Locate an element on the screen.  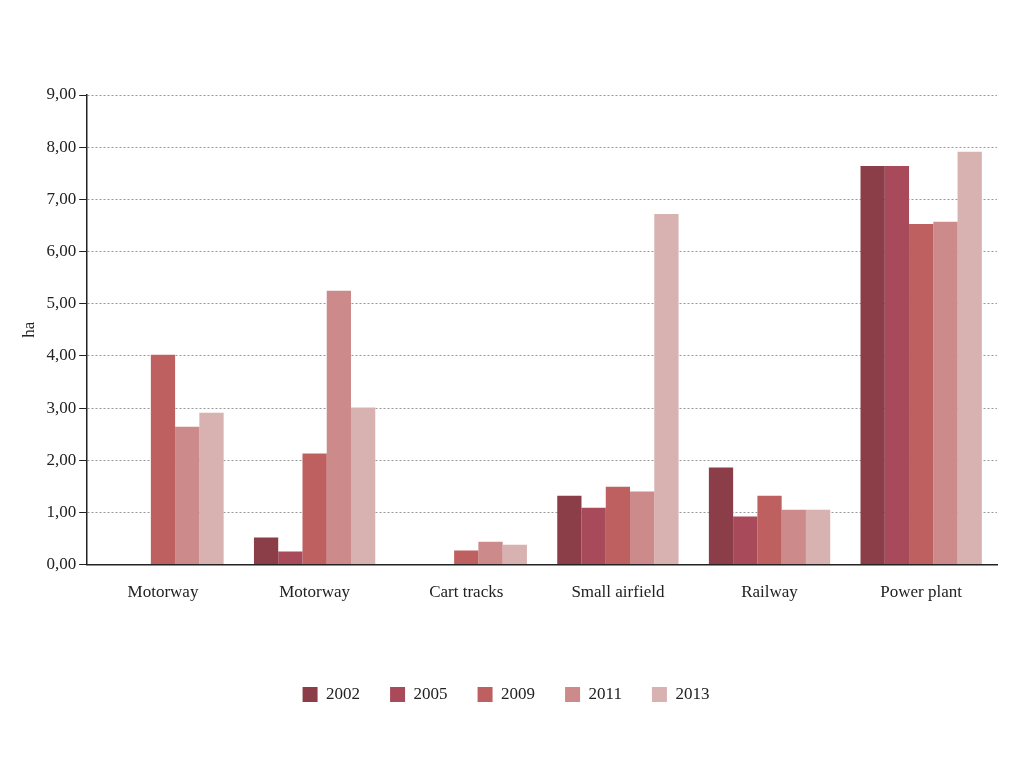
legend-label: 2009 is located at coordinates (518, 693).